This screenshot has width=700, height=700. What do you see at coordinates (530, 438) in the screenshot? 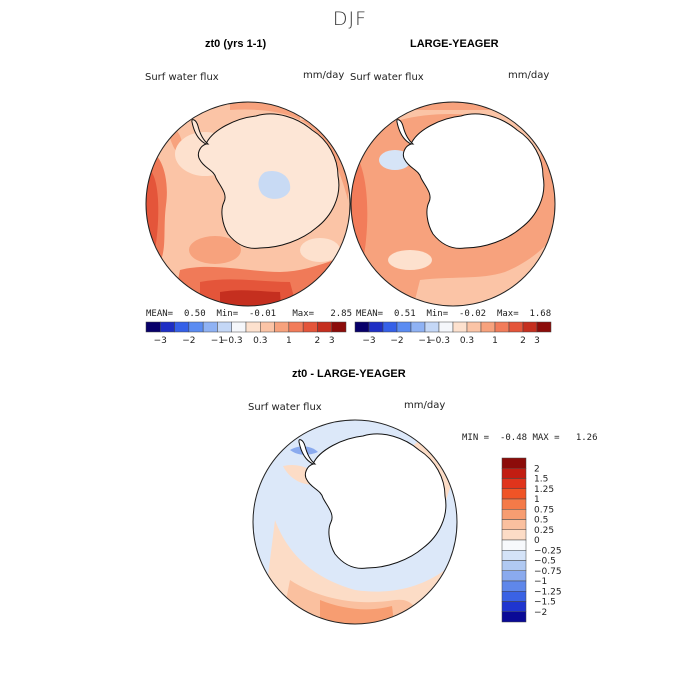
I see `panel3-stats: MIN = -0.48 MAX = 1.26` at bounding box center [530, 438].